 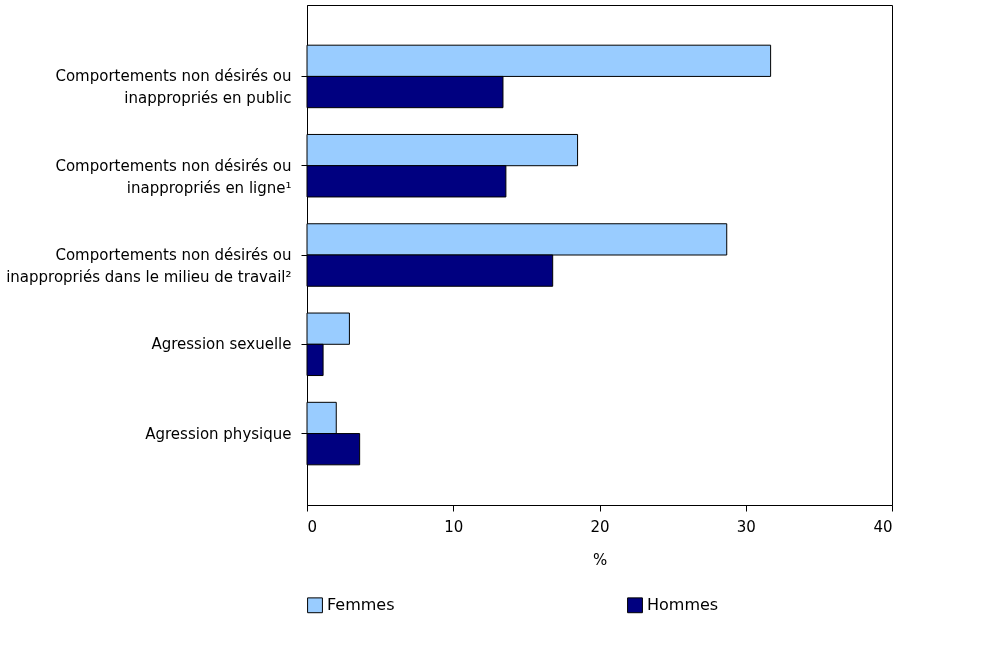 I want to click on x-tick-label: 10, so click(x=454, y=526).